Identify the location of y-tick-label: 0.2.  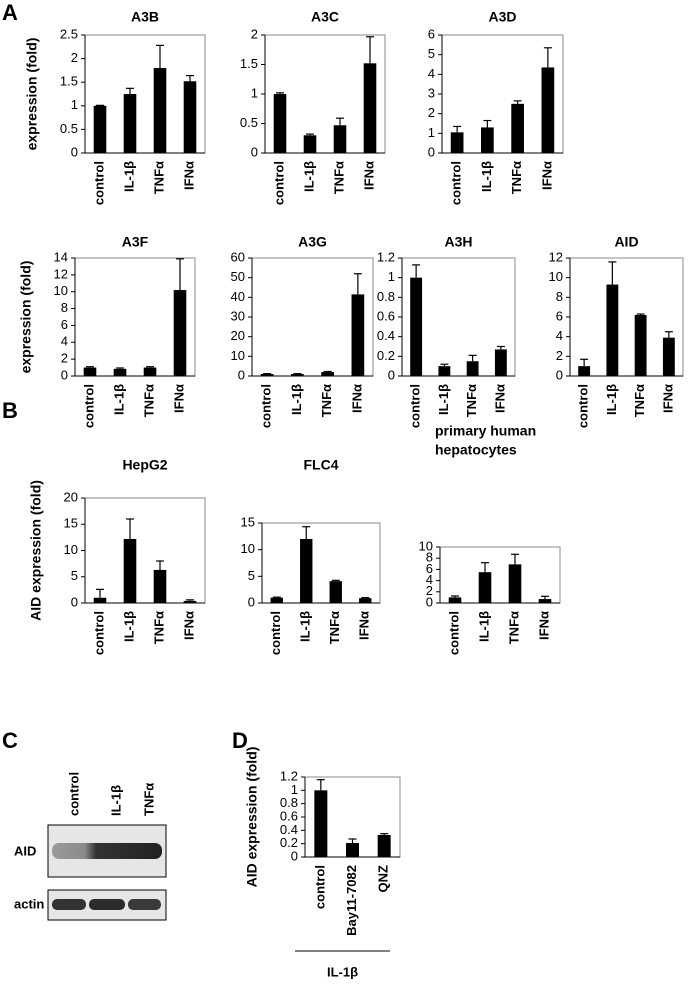
(386, 355).